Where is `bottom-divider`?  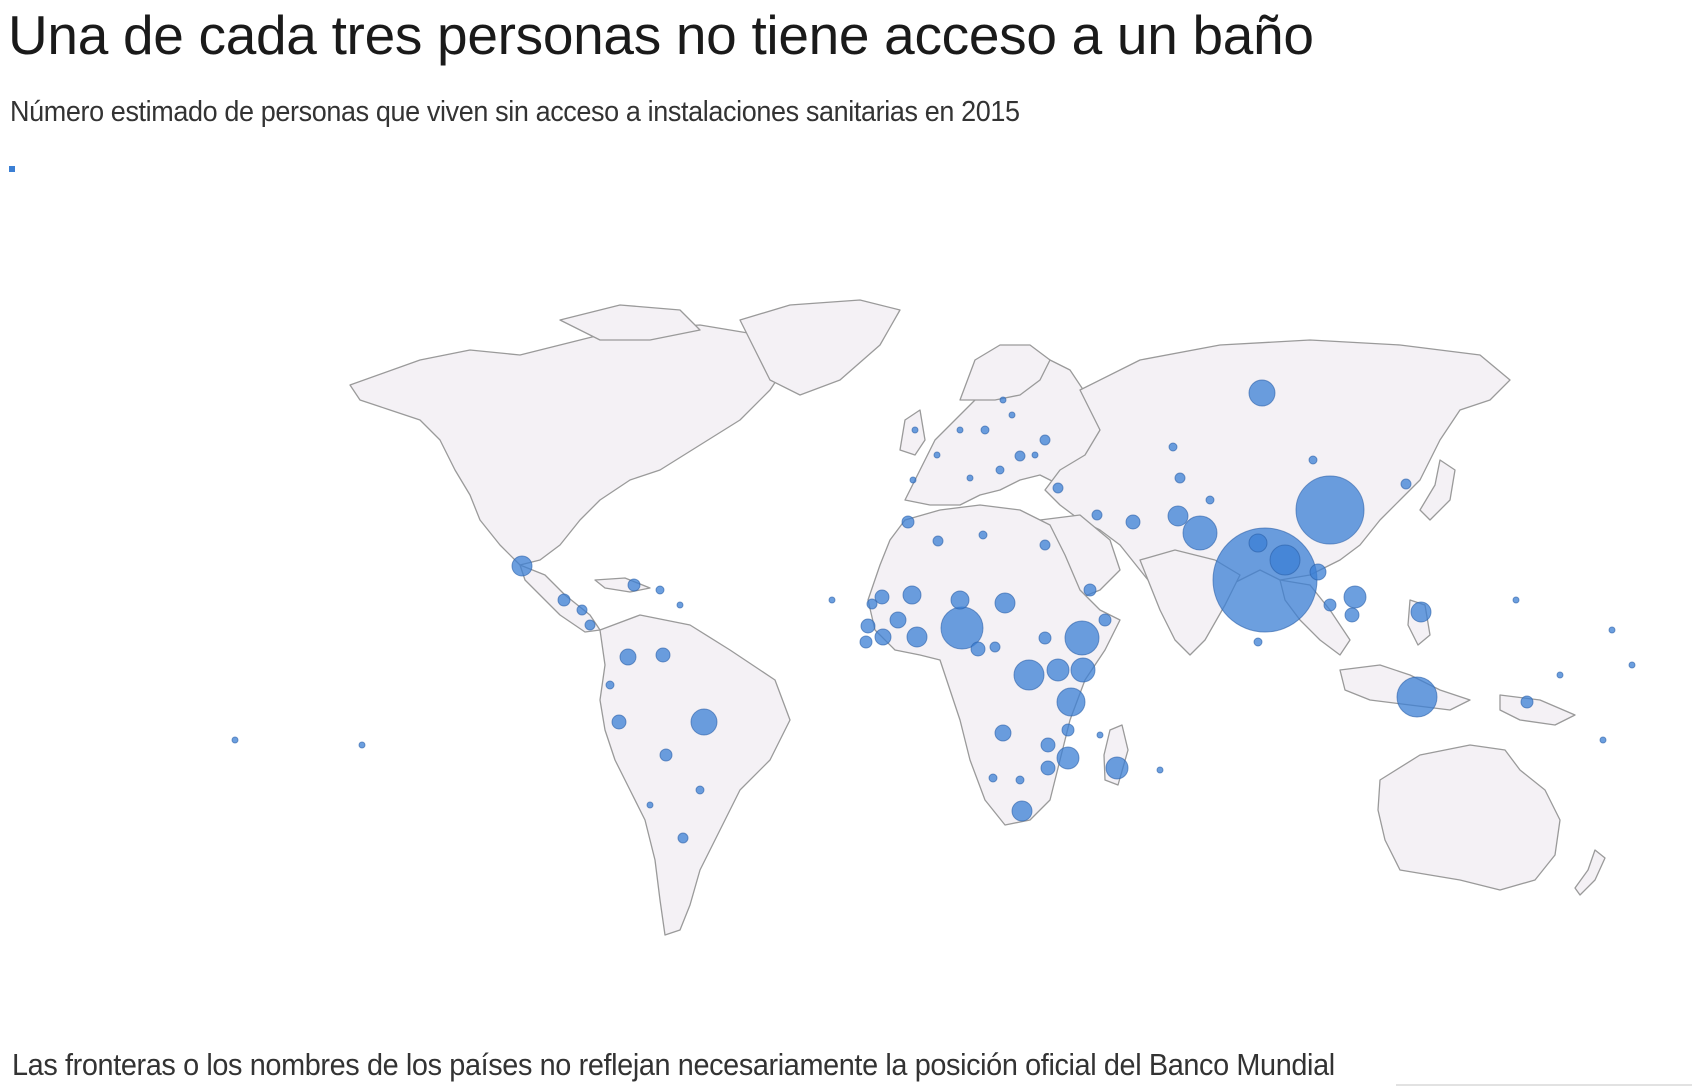 bottom-divider is located at coordinates (1544, 1085).